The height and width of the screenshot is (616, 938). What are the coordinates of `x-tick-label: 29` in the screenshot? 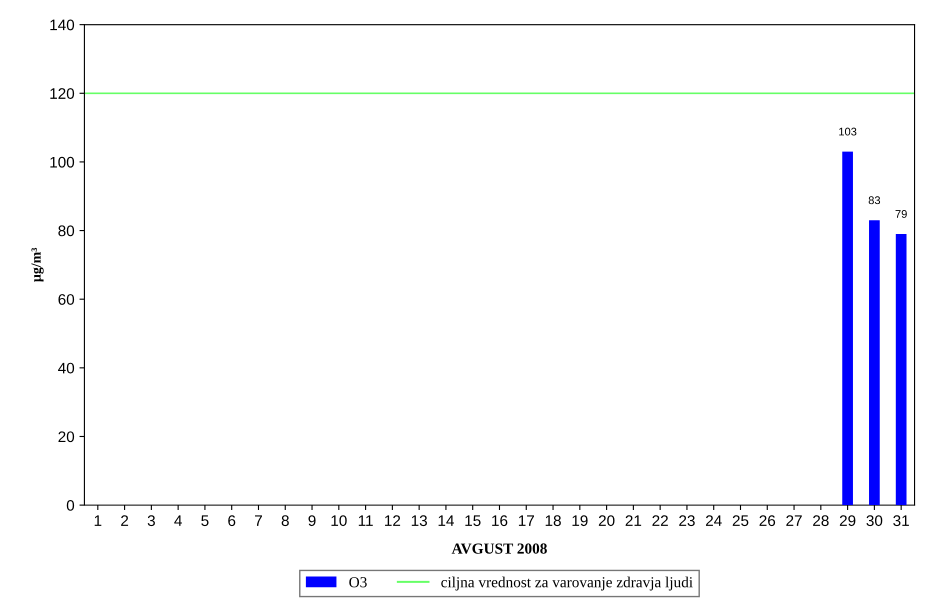 It's located at (848, 520).